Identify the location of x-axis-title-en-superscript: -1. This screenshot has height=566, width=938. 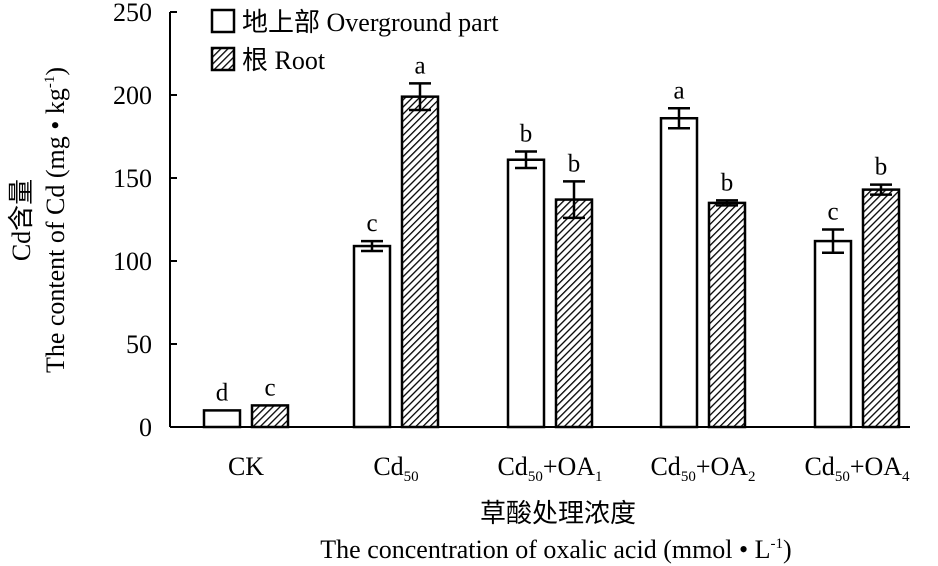
(777, 544).